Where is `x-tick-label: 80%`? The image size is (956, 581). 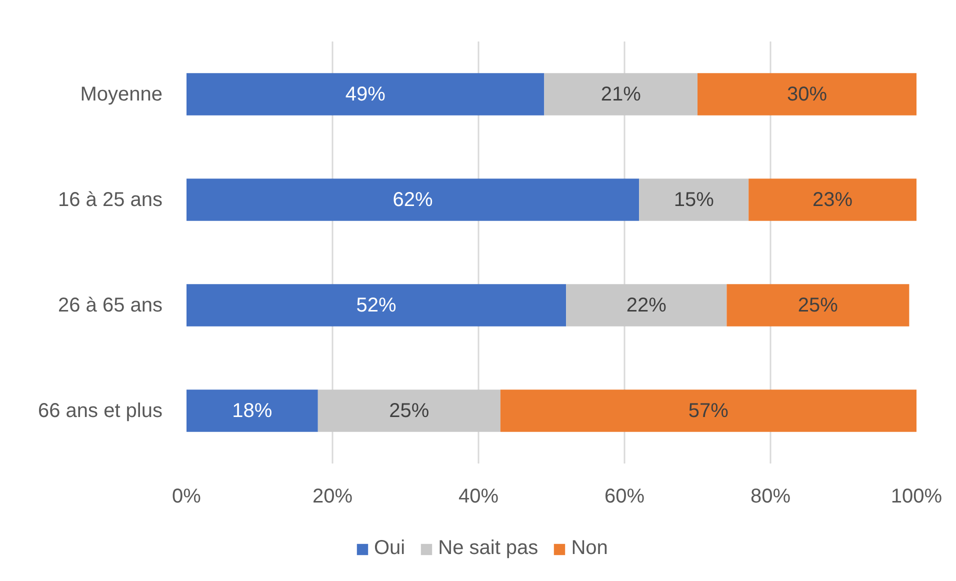
x-tick-label: 80% is located at coordinates (770, 497).